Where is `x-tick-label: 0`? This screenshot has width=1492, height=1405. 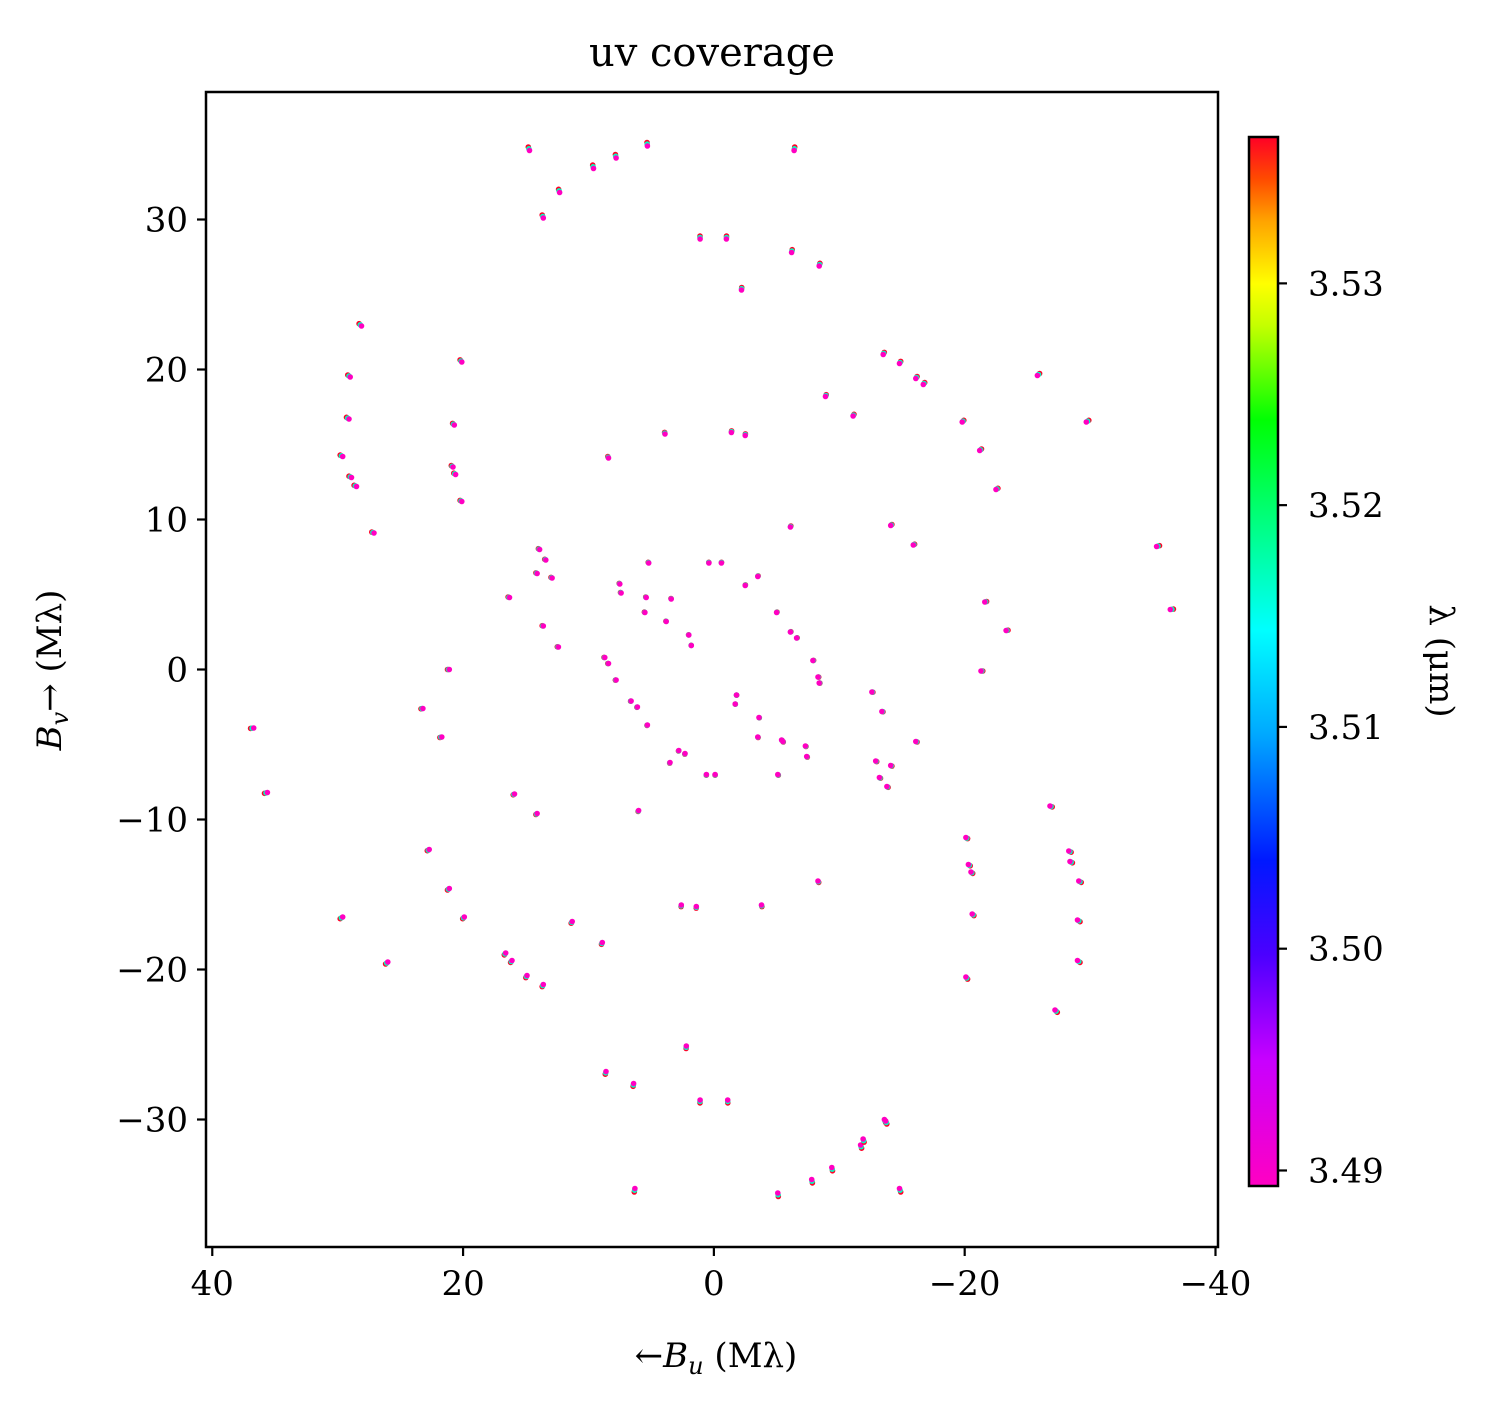 x-tick-label: 0 is located at coordinates (714, 1284).